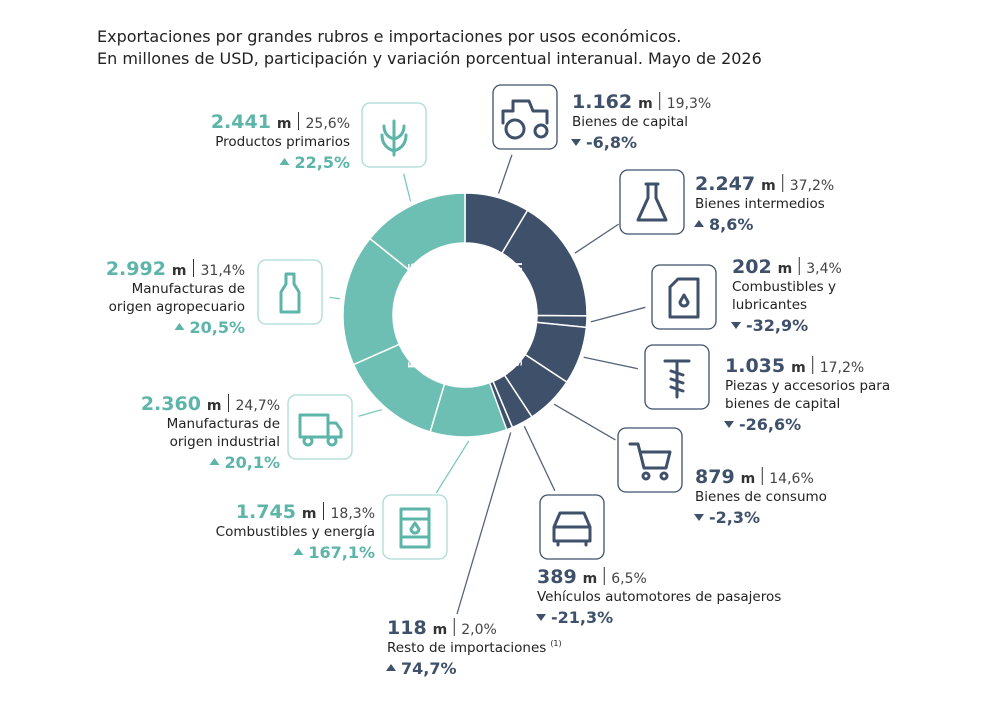 This screenshot has height=715, width=990. Describe the element at coordinates (731, 224) in the screenshot. I see `change: 8,6%` at that location.